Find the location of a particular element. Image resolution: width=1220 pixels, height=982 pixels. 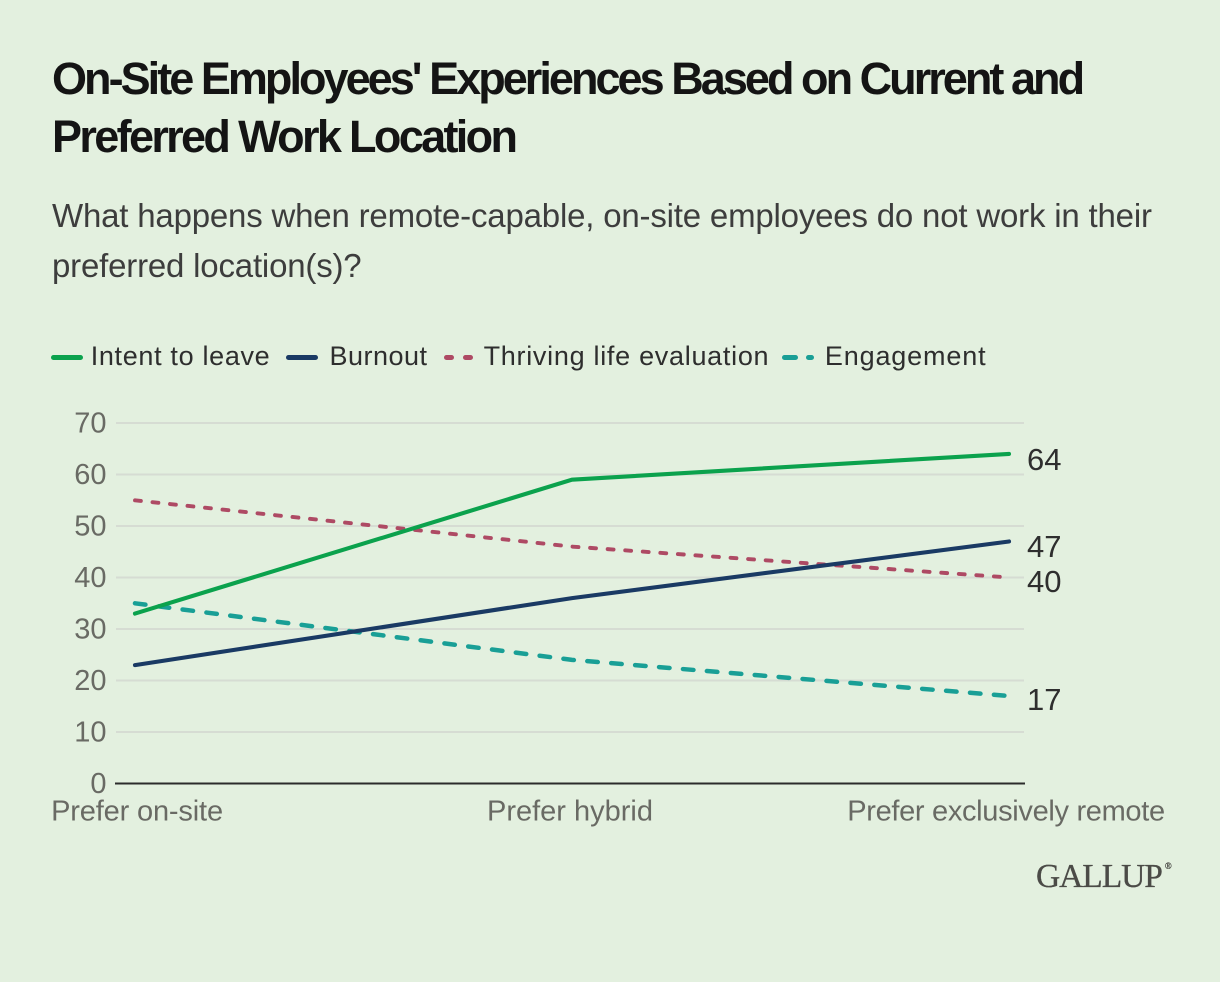

svg-text: 17 is located at coordinates (1044, 699).